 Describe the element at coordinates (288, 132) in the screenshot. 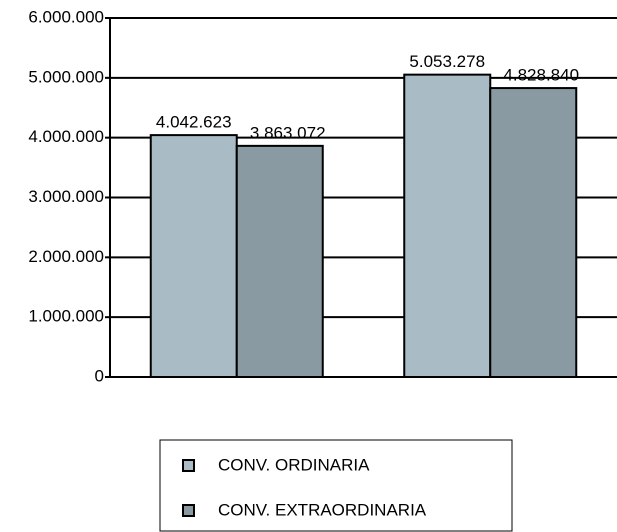

I see `value-label: 3.863.072` at that location.